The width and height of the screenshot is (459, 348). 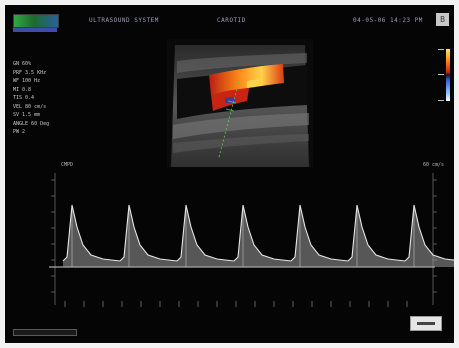 I want to click on scale-indicator, so click(x=426, y=323).